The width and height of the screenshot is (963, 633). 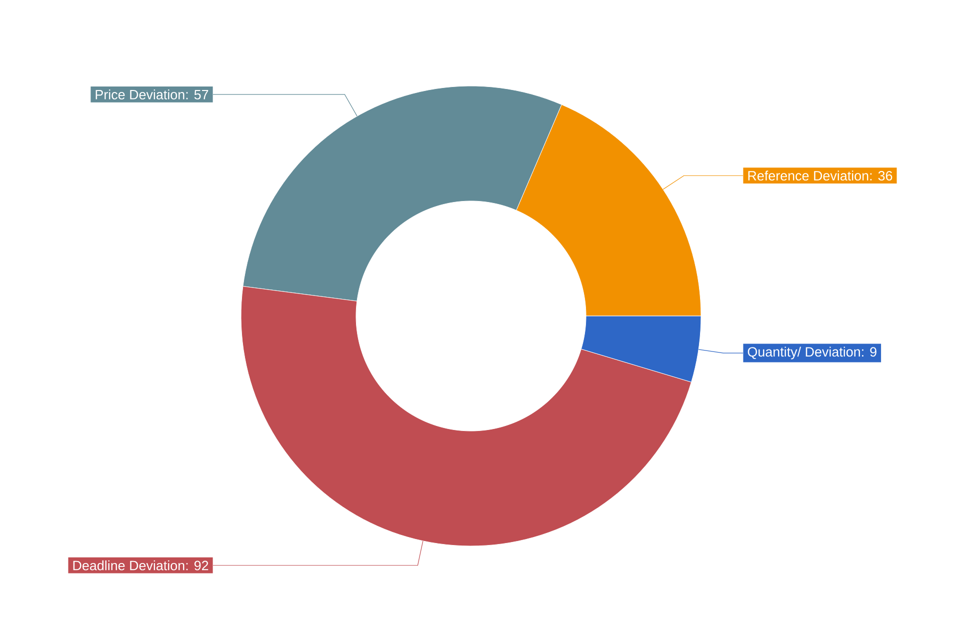 What do you see at coordinates (869, 352) in the screenshot?
I see `data-label: : 9` at bounding box center [869, 352].